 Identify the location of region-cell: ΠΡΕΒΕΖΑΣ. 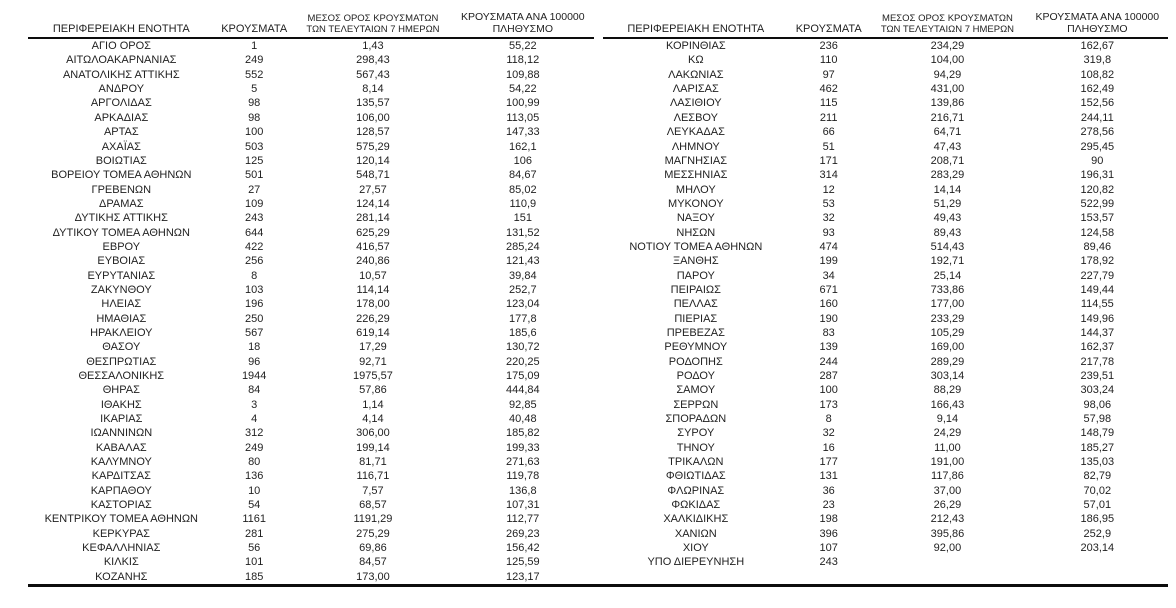
(695, 332).